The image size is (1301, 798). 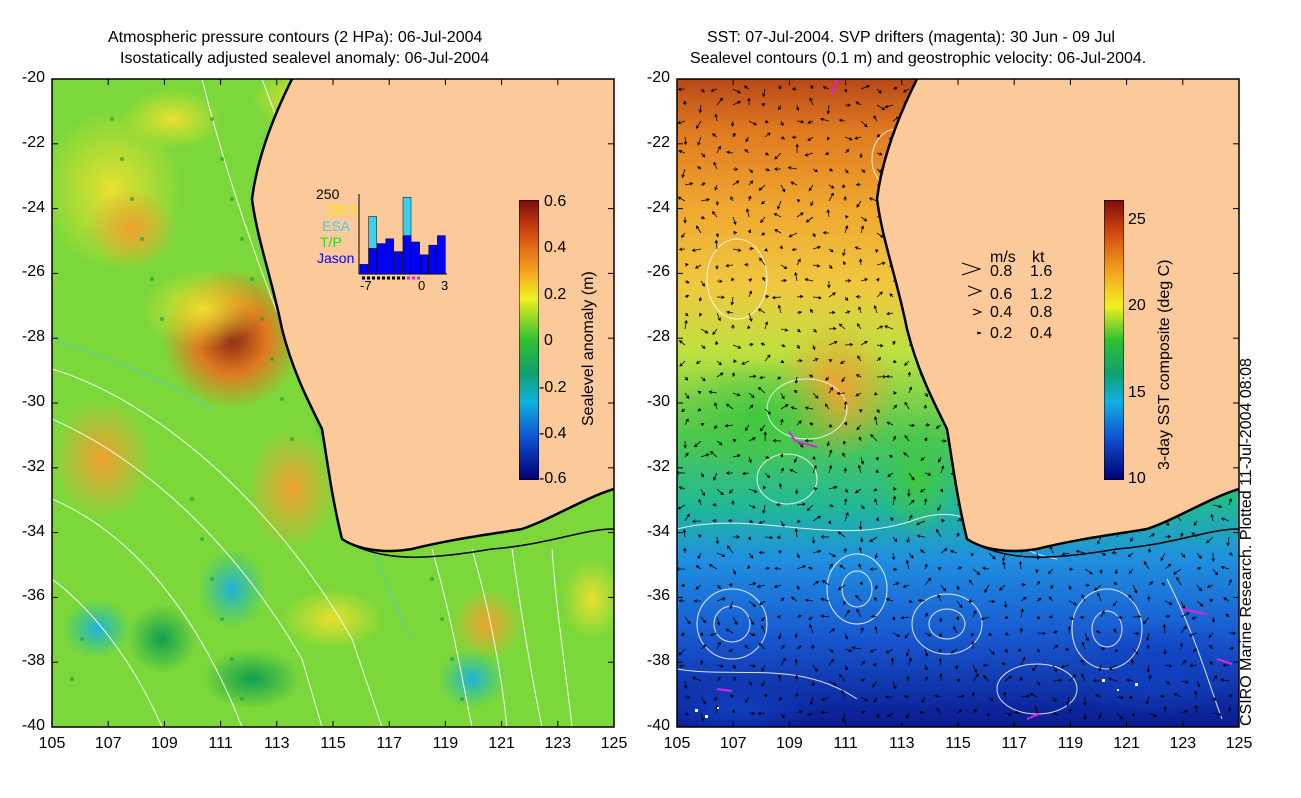 What do you see at coordinates (1001, 312) in the screenshot?
I see `velocity-legend-ms-2: 0.4` at bounding box center [1001, 312].